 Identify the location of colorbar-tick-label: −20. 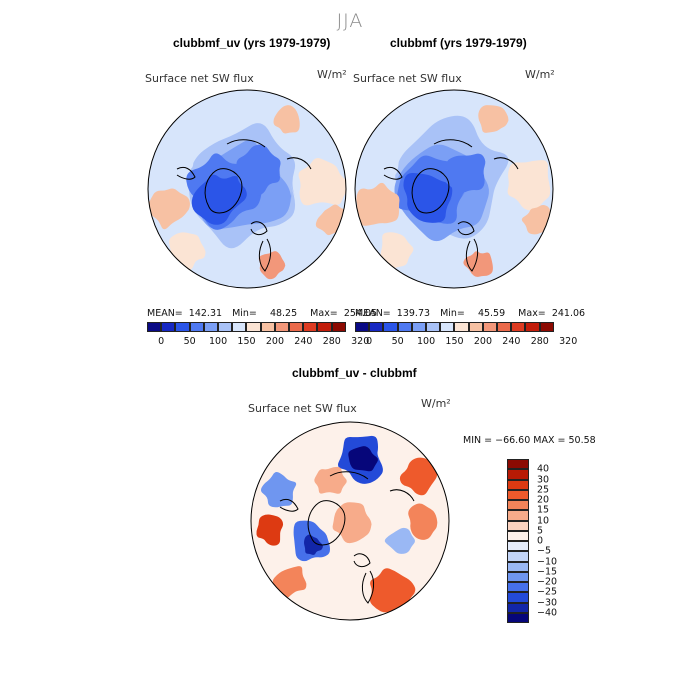
(547, 582).